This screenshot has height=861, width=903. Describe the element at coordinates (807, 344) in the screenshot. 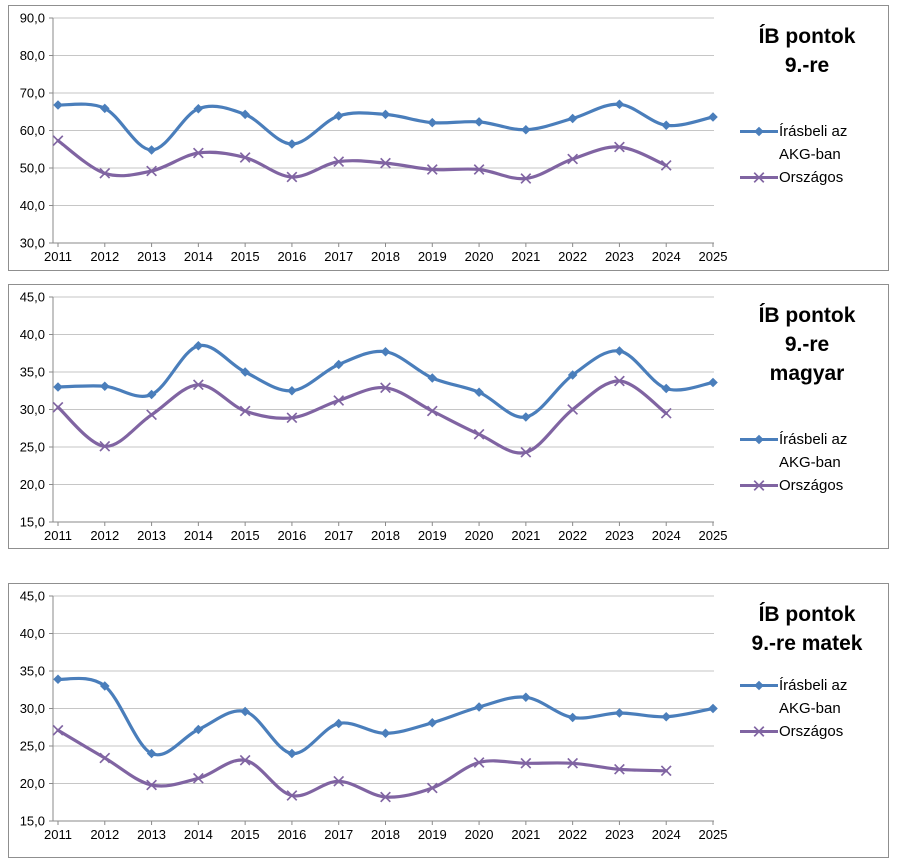

I see `chart-title: ÍB pontok 9.-re magyar` at that location.